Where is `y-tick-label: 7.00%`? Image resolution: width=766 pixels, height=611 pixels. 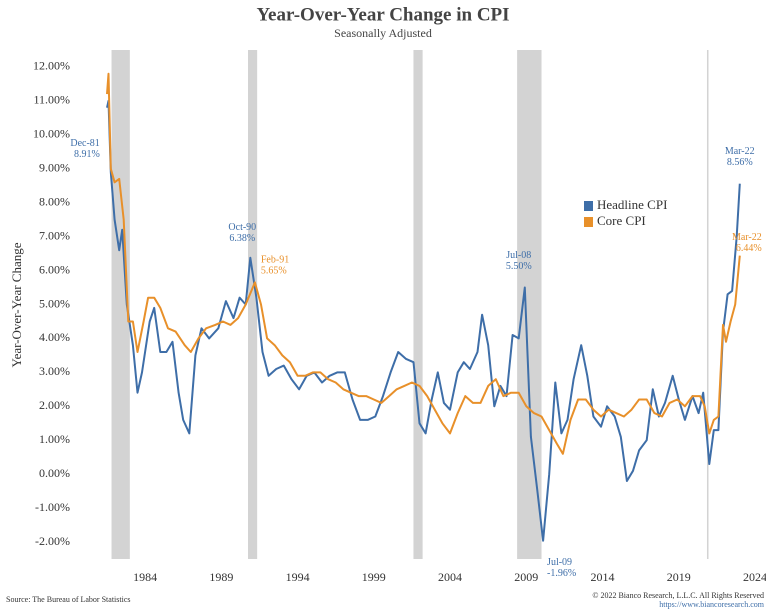
y-tick-label: 7.00% is located at coordinates (54, 235).